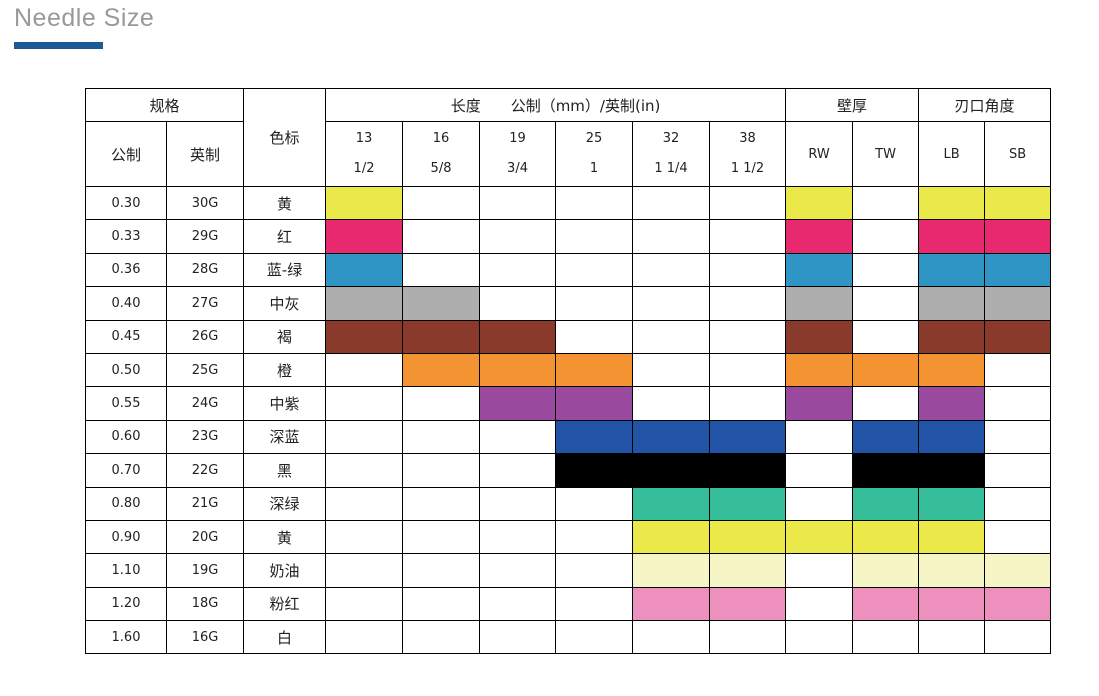 The image size is (1099, 696). I want to click on table-row: 0.50 25G 橙, so click(568, 370).